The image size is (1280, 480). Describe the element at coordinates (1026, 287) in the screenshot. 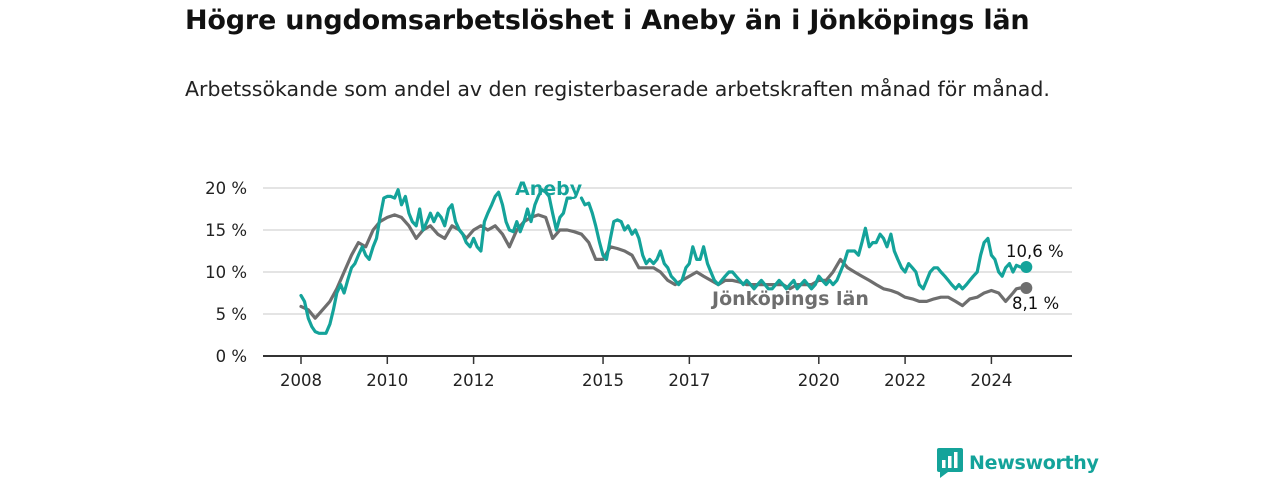

I see `end-marker-jonkopings-lan` at that location.